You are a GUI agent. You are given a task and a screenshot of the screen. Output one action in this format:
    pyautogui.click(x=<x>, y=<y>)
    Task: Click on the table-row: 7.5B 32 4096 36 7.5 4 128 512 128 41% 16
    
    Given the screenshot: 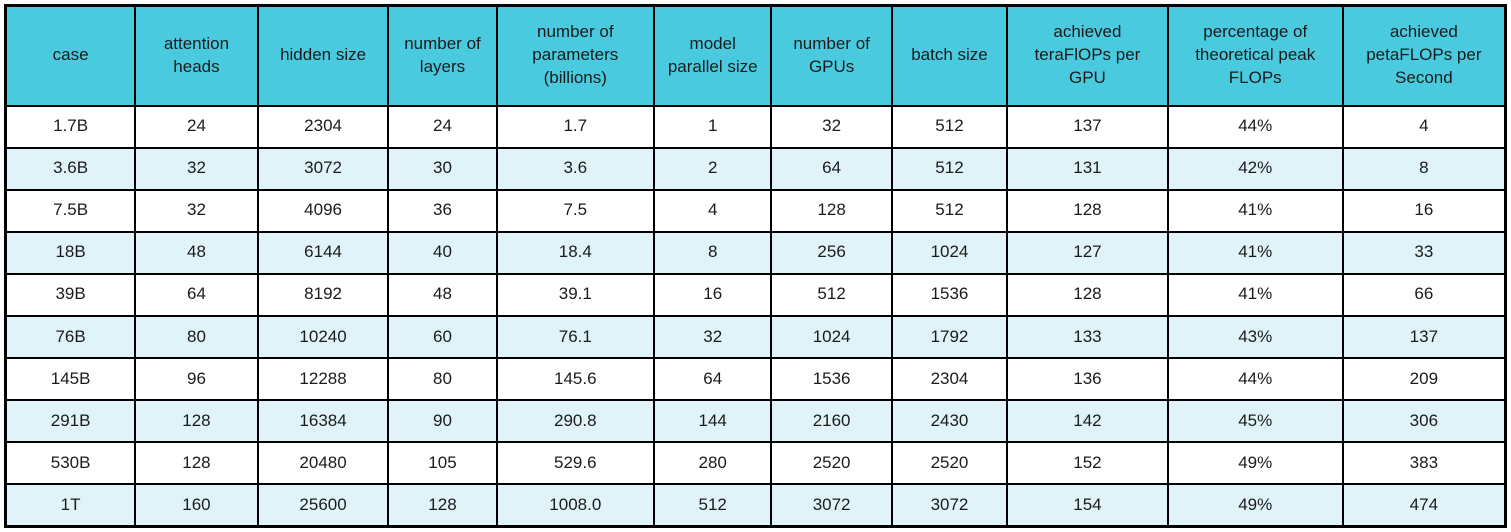 What is the action you would take?
    pyautogui.click(x=755, y=210)
    